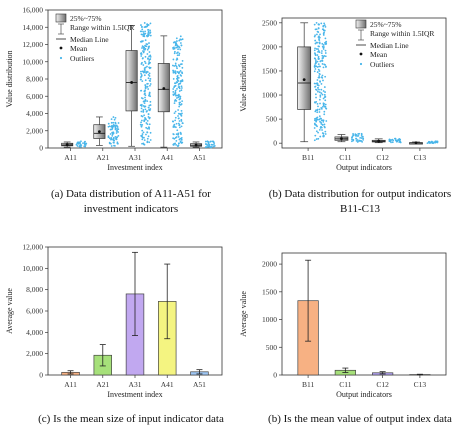 The image size is (474, 432). Describe the element at coordinates (61, 58) in the screenshot. I see `legend-outliers-swatch` at that location.